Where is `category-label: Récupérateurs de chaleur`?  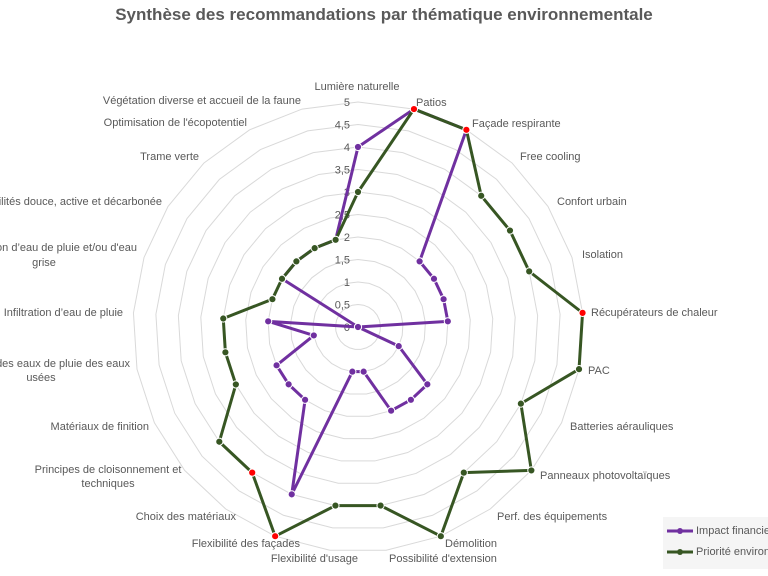 category-label: Récupérateurs de chaleur is located at coordinates (654, 313).